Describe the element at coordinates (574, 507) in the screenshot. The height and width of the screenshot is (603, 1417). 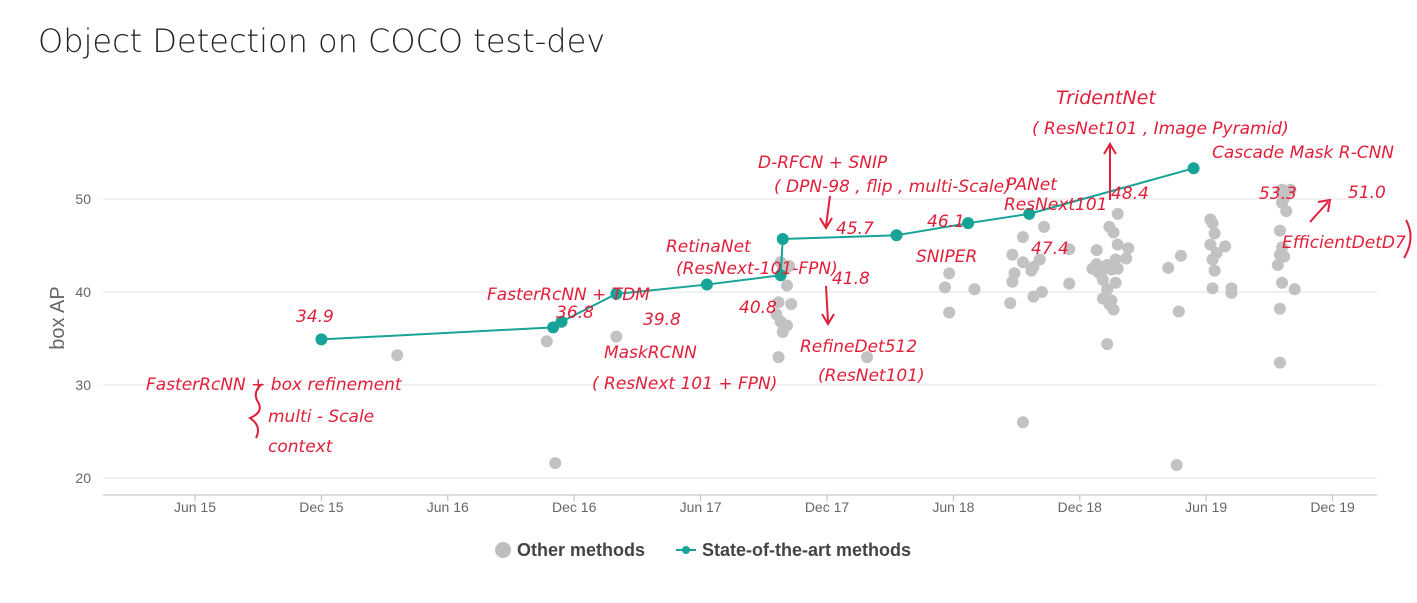
I see `x-tick-label: Dec 16` at that location.